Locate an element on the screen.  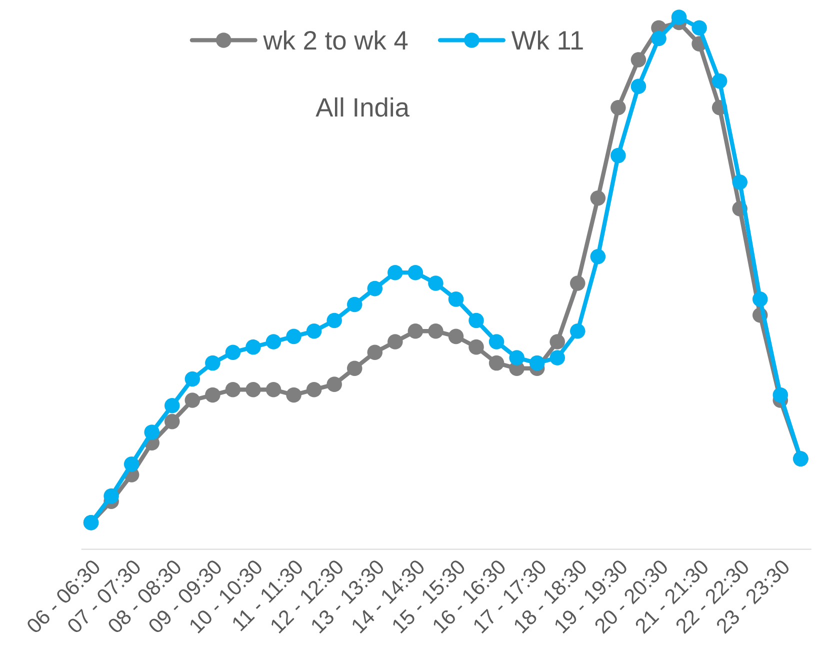
legend-label: wk 2 to wk 4 is located at coordinates (335, 40).